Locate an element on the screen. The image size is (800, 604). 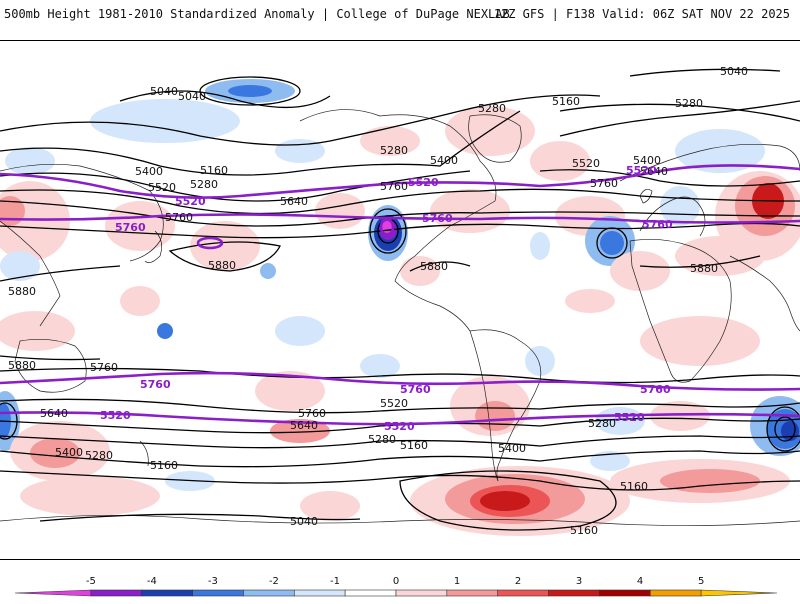
colorbar-tick-label: 3 is located at coordinates (579, 581).